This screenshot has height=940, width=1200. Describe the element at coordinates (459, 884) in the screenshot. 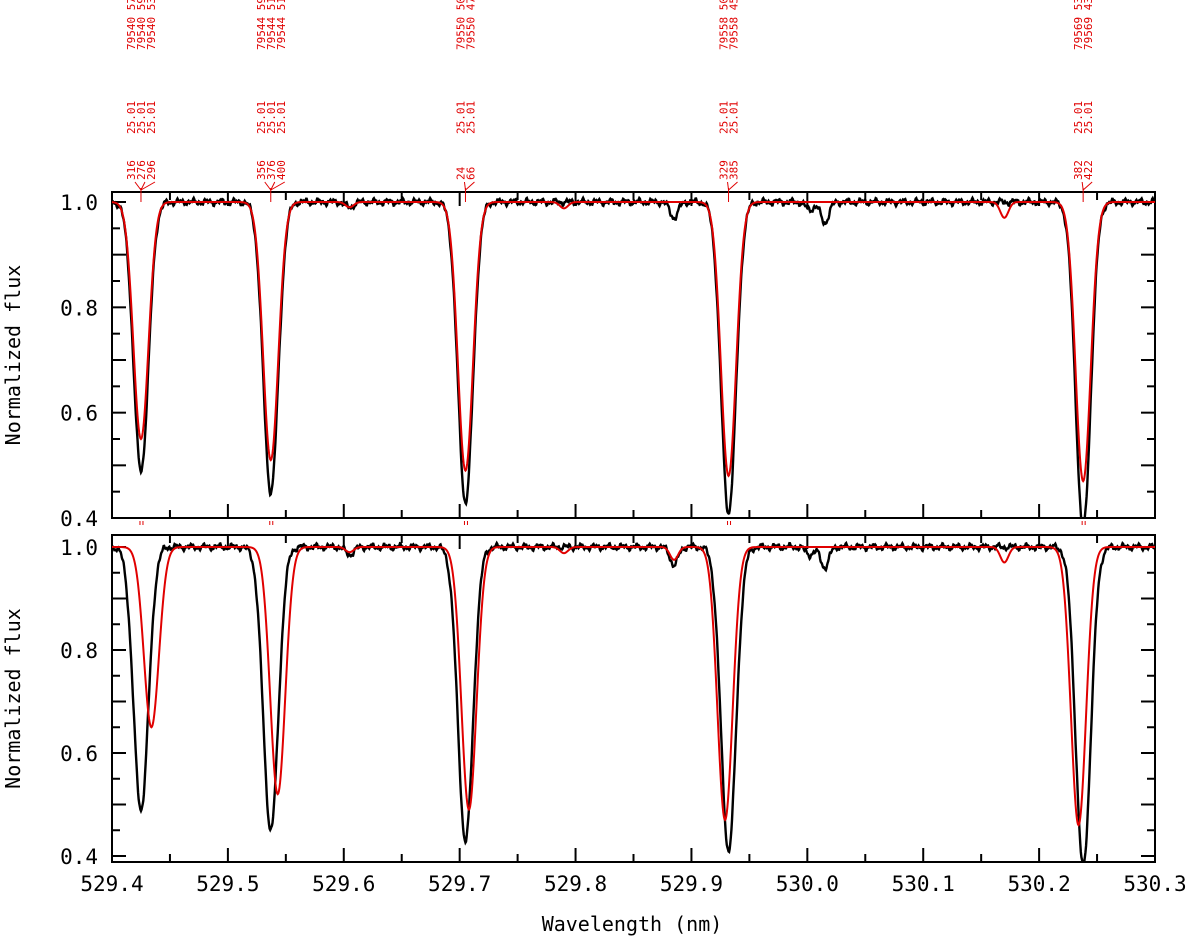

I see `x-tick-label: 529.7` at that location.